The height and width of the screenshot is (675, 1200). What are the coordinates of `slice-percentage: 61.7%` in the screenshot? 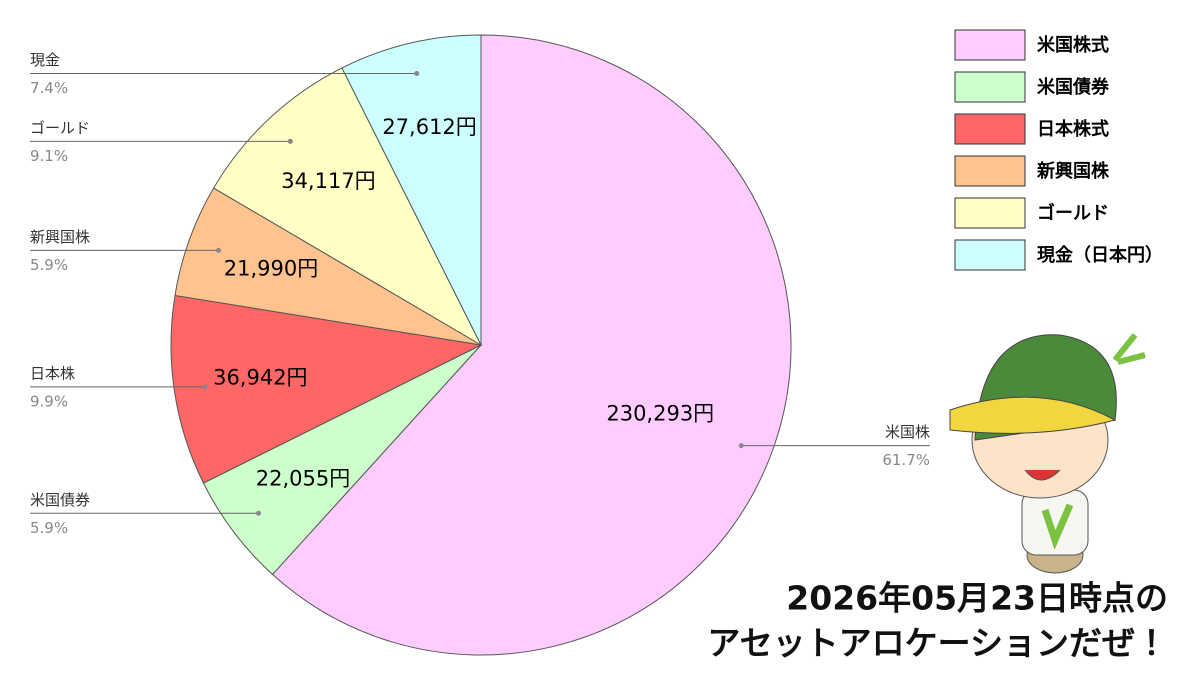 It's located at (906, 460).